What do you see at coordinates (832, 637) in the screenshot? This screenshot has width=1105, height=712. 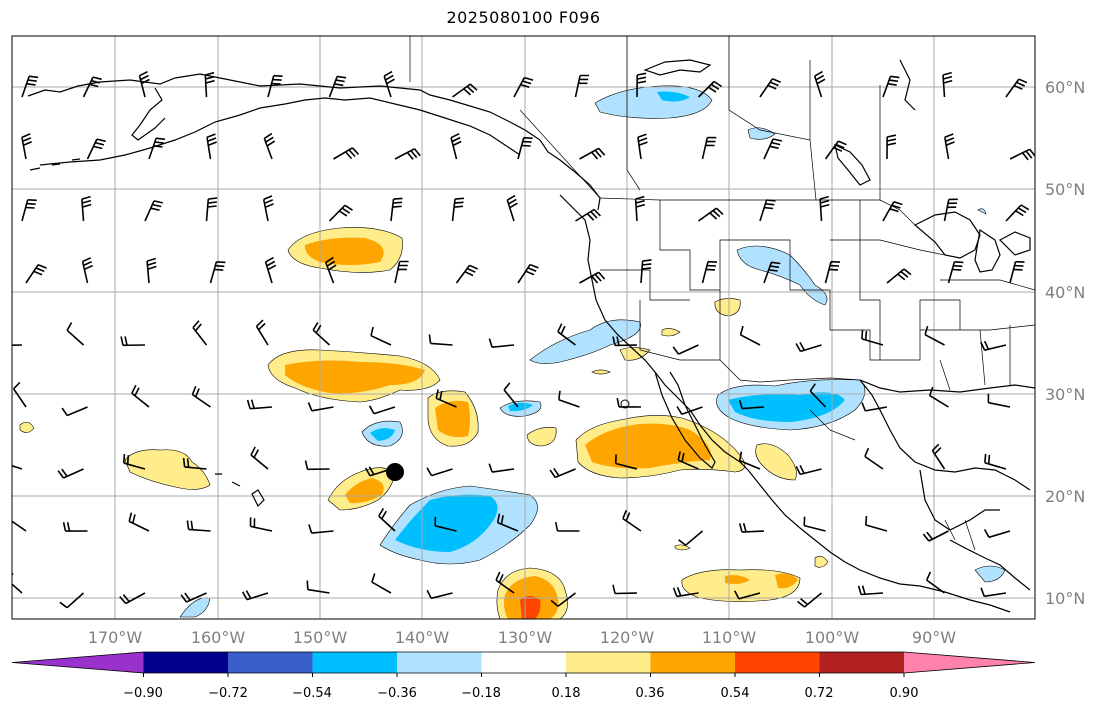 I see `lon-label: 100°W` at bounding box center [832, 637].